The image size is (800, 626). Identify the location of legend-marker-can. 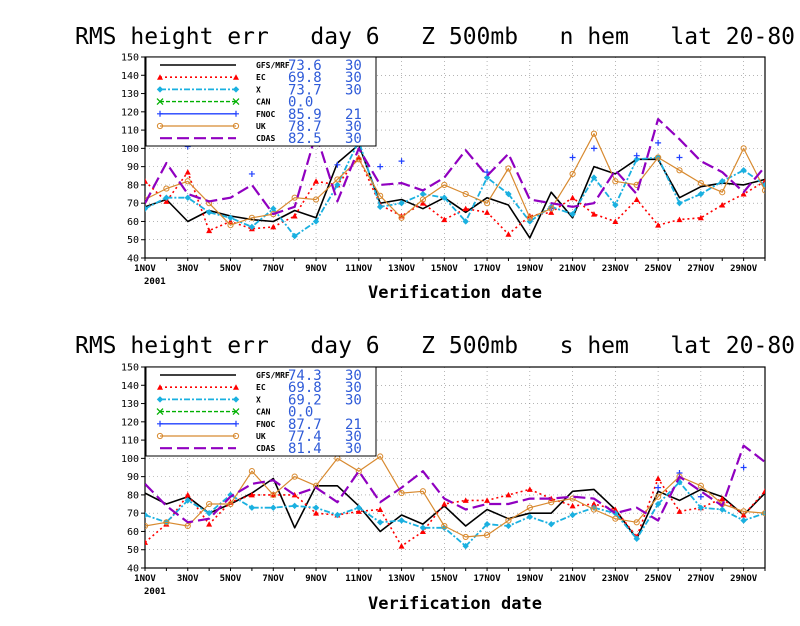
(160, 102).